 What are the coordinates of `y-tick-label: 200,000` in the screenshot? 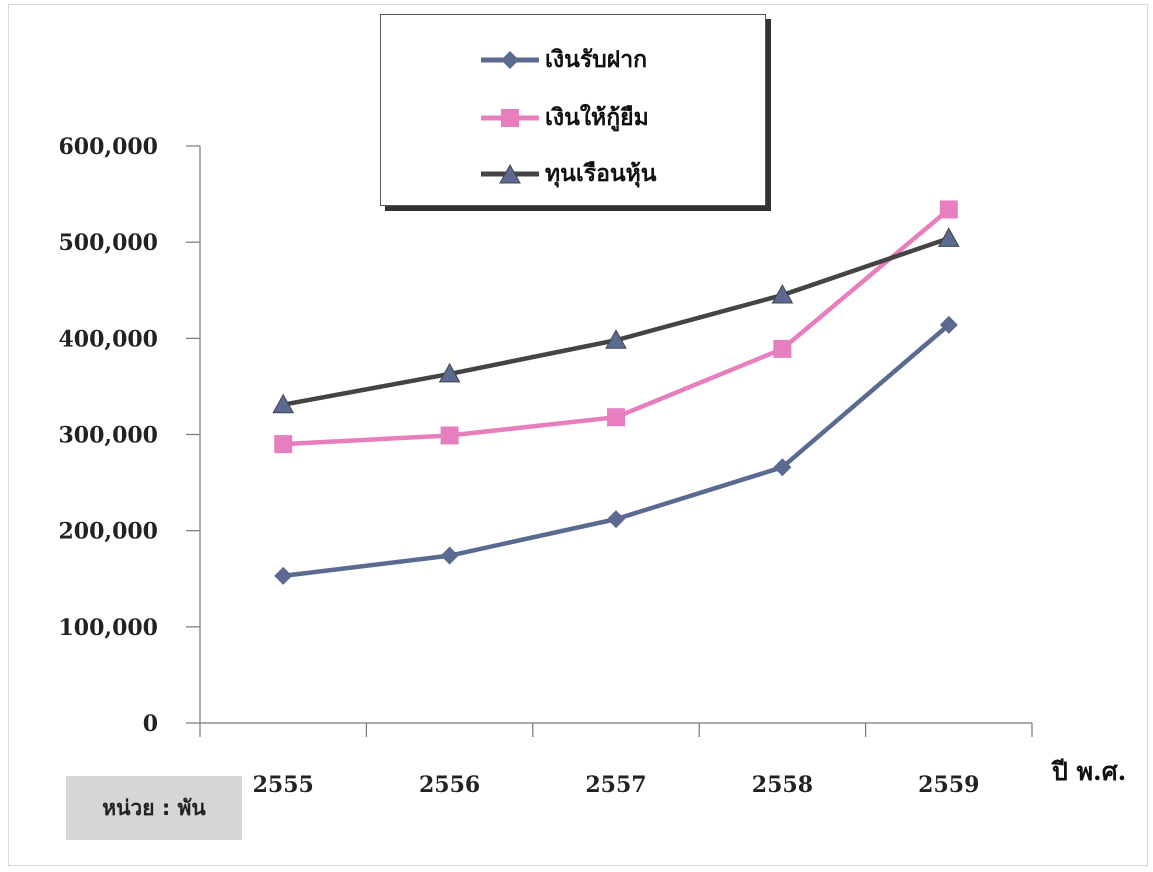 It's located at (108, 532).